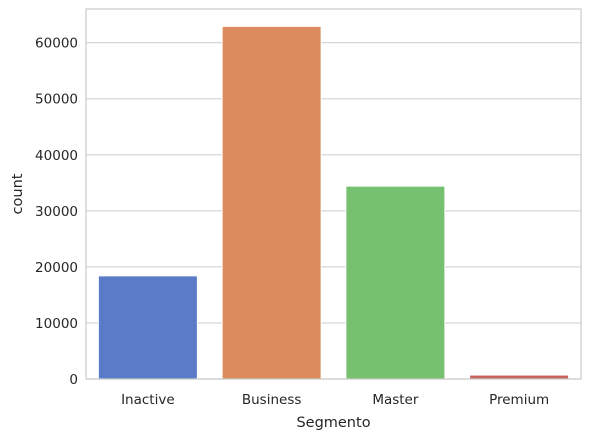 This screenshot has height=441, width=592. I want to click on bar-master, so click(395, 282).